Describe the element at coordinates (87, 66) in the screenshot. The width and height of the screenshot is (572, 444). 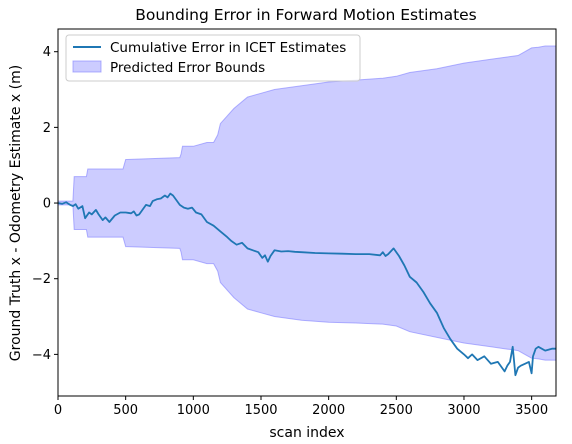
I see `legend-swatch-band` at that location.